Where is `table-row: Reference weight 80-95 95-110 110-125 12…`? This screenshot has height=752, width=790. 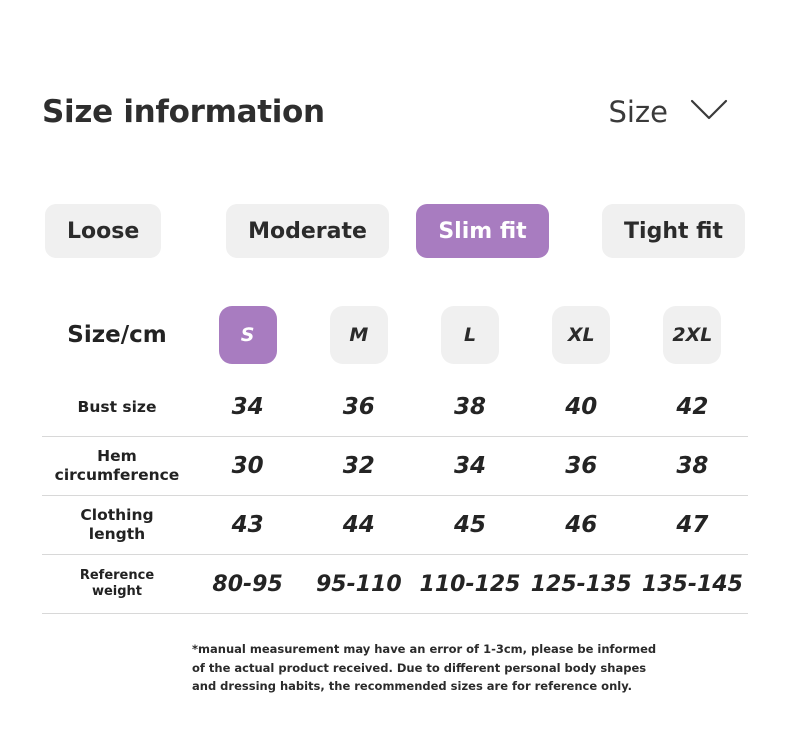
table-row: Reference weight 80-95 95-110 110-125 12… is located at coordinates (395, 584).